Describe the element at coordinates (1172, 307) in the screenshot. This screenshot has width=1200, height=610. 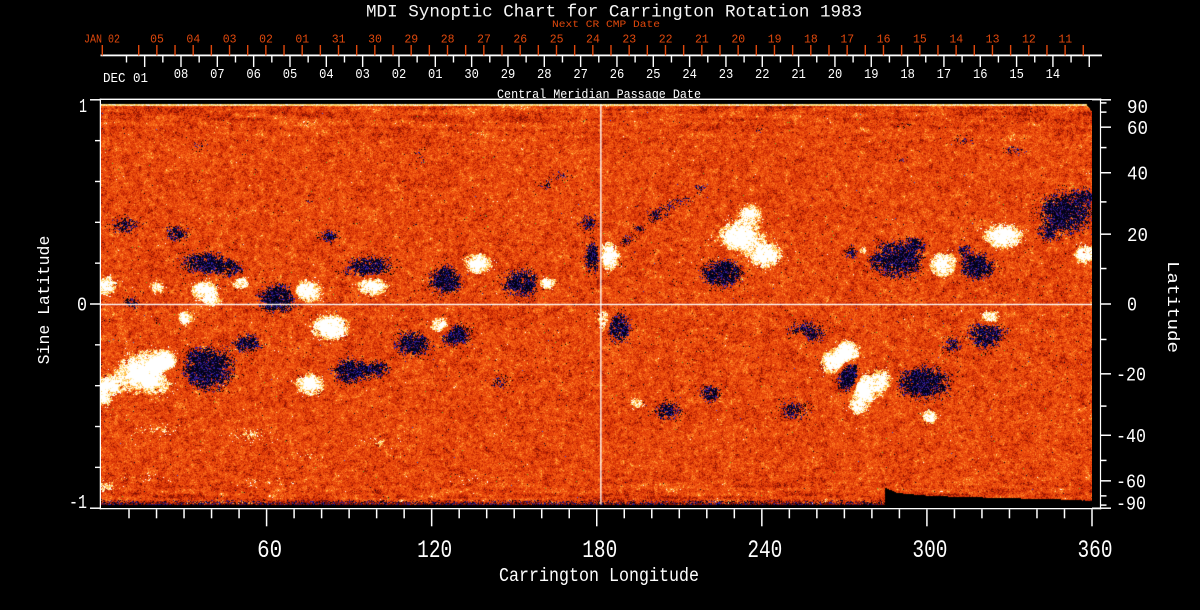
I see `svg-text: Latitude` at that location.